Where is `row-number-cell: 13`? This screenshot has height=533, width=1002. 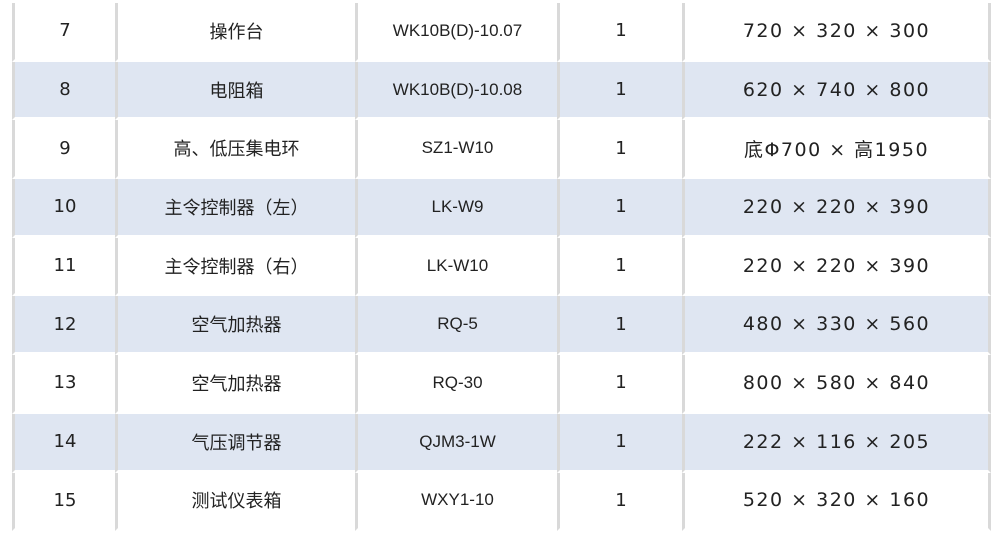 row-number-cell: 13 is located at coordinates (63, 384).